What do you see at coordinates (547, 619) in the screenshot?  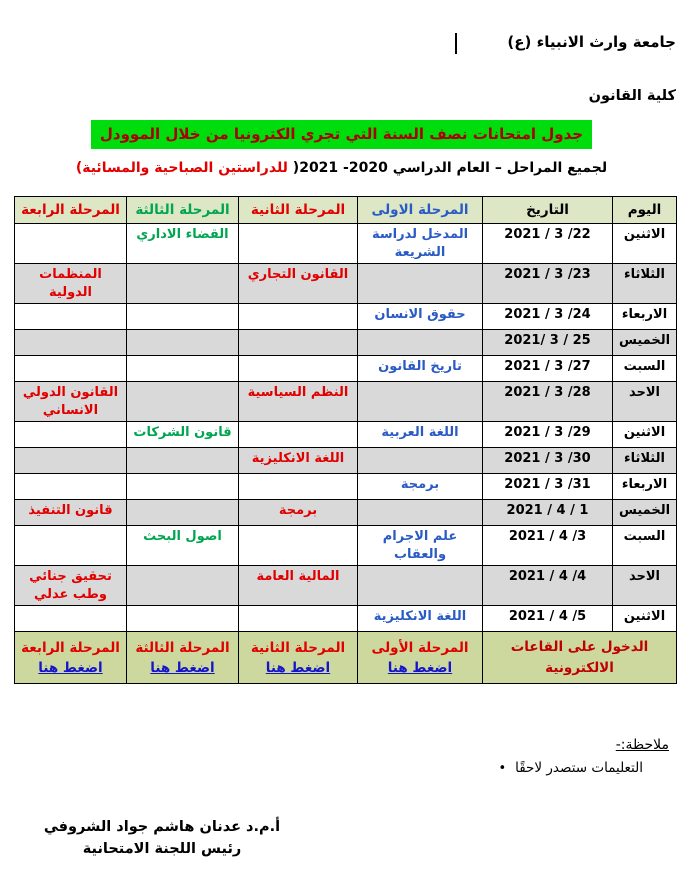 I see `date-cell: 5/ 4 / 2021` at bounding box center [547, 619].